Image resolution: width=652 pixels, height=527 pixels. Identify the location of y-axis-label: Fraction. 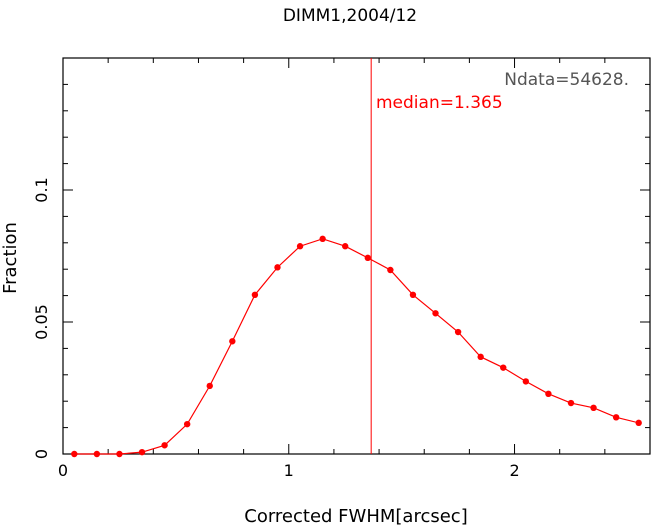
(10, 258).